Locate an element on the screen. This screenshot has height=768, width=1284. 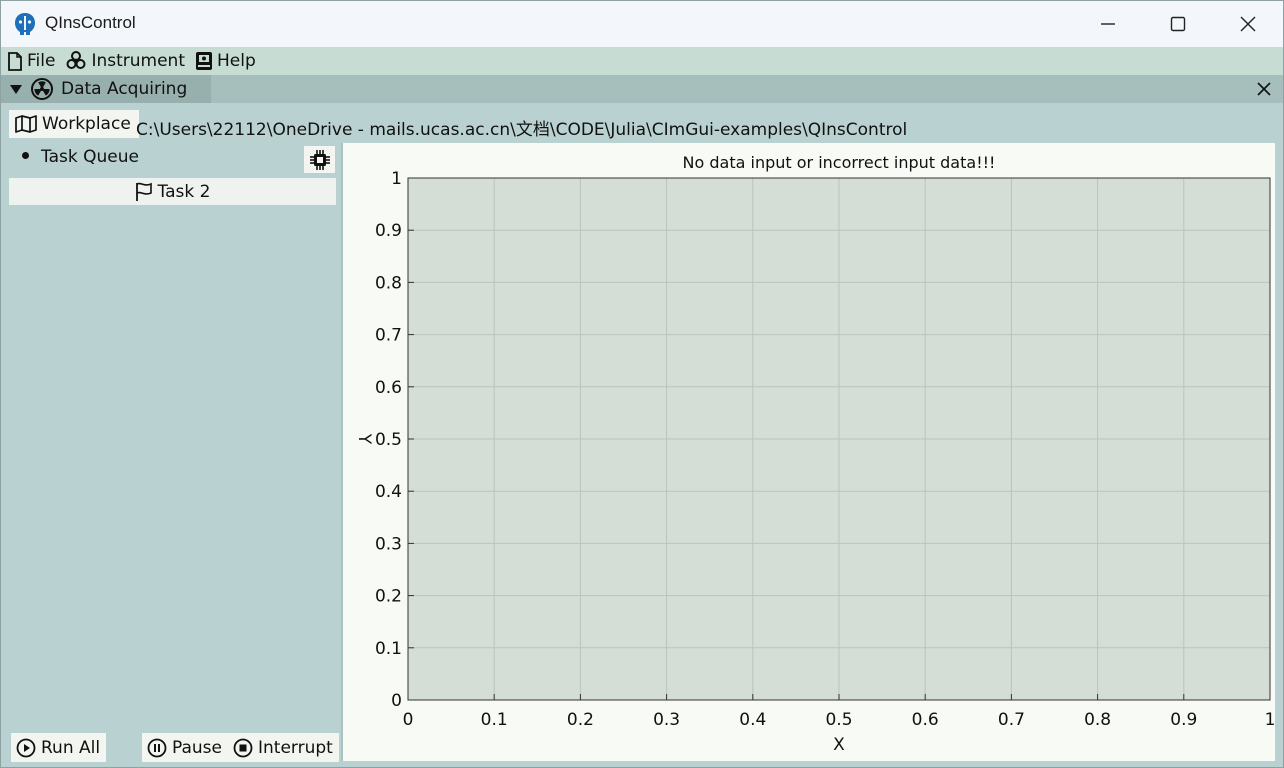
chip-icon is located at coordinates (319, 159).